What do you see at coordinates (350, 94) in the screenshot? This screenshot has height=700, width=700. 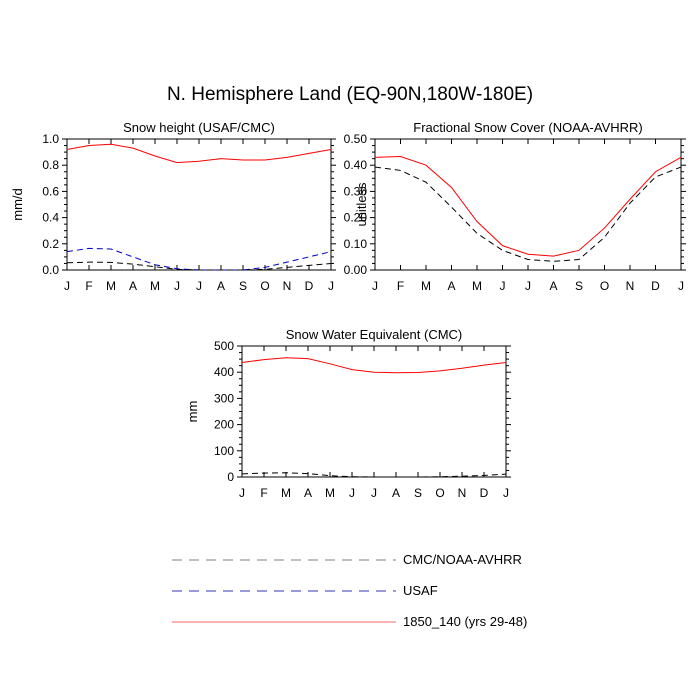 I see `figure-title: N. Hemisphere Land (EQ-90N,180W-180E)` at bounding box center [350, 94].